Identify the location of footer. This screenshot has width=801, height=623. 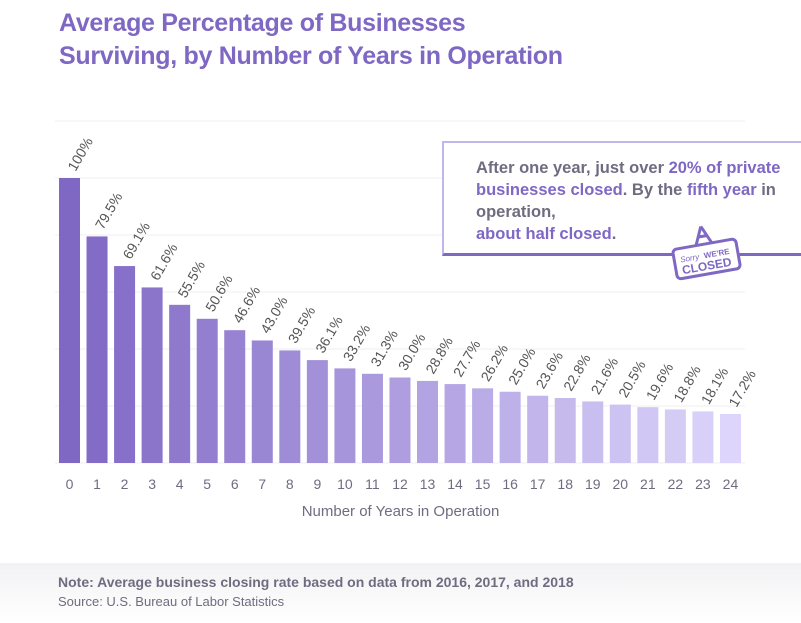
(400, 593).